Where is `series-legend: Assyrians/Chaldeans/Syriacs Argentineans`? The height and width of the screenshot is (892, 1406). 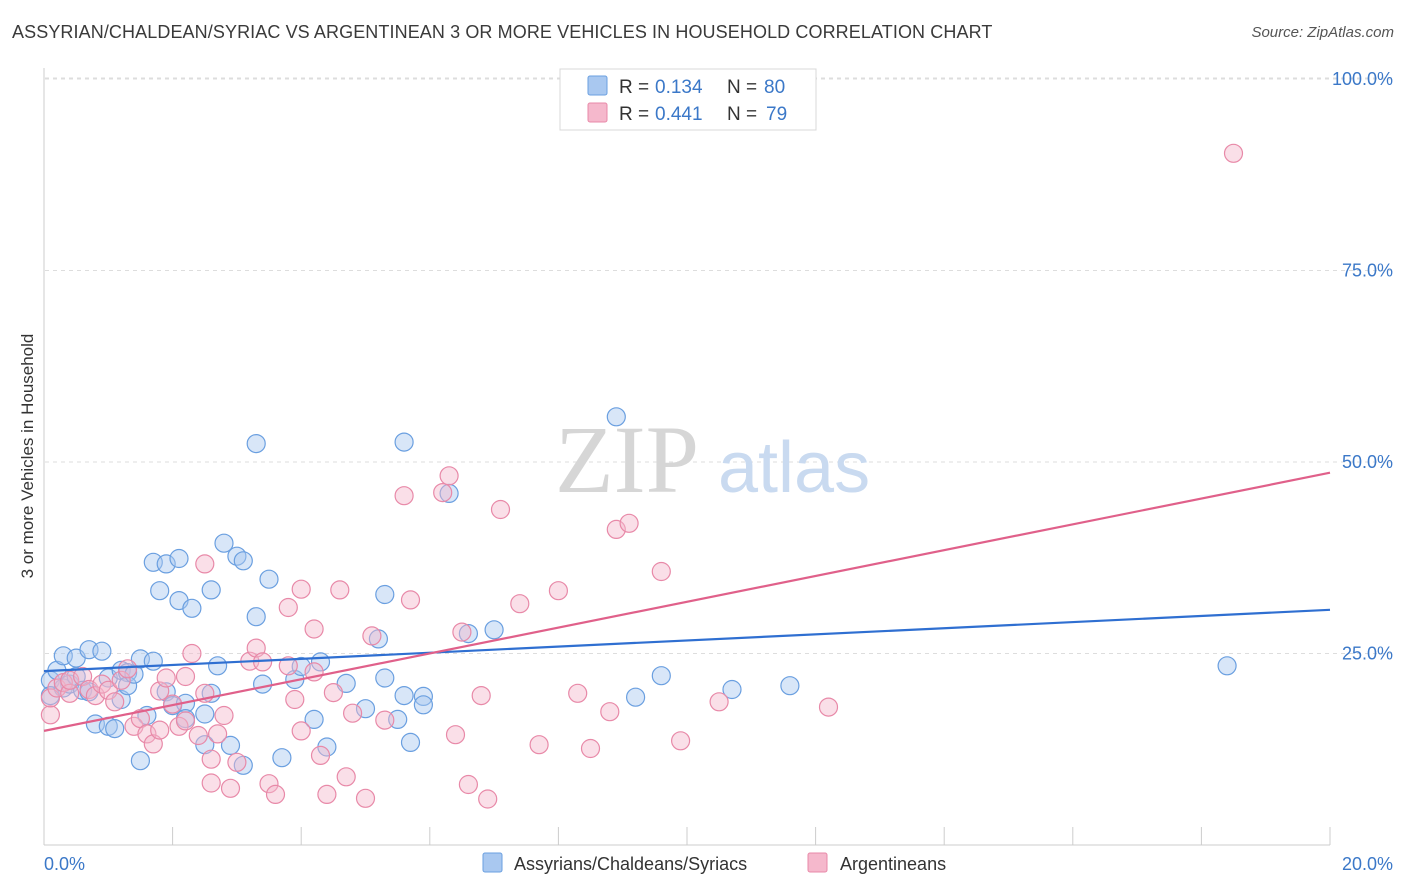 series-legend: Assyrians/Chaldeans/Syriacs Argentineans is located at coordinates (714, 863).